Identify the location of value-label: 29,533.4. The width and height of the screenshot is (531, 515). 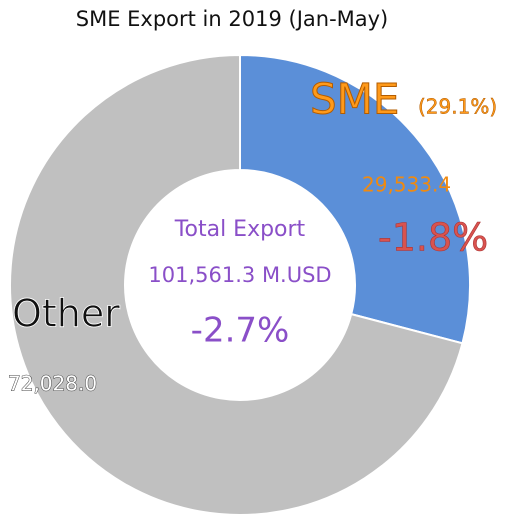
(406, 185).